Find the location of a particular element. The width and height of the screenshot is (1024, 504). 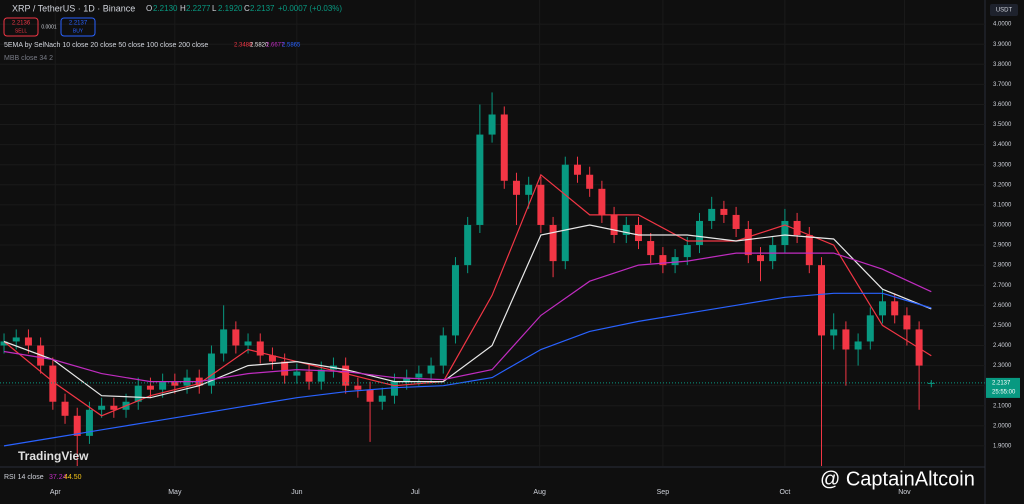

change: +0.0007 (+0.03%) is located at coordinates (310, 8).